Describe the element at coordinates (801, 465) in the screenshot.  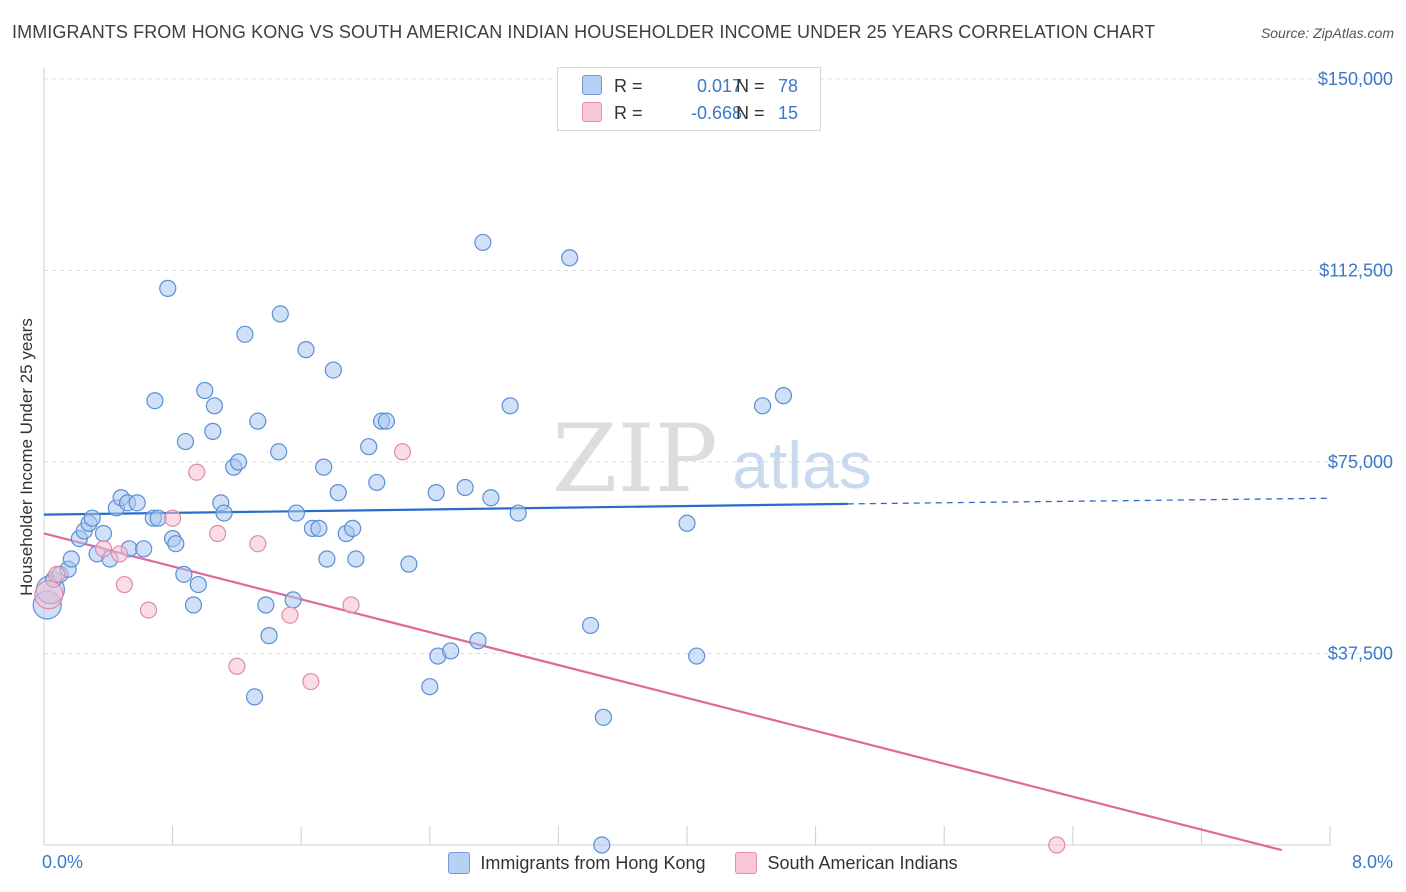
I see `watermark-atlas: atlas` at that location.